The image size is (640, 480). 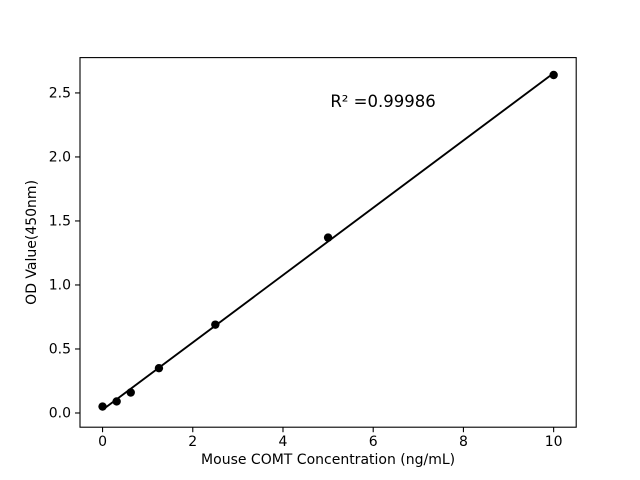 I want to click on y-tick-label: 2.5, so click(x=60, y=93).